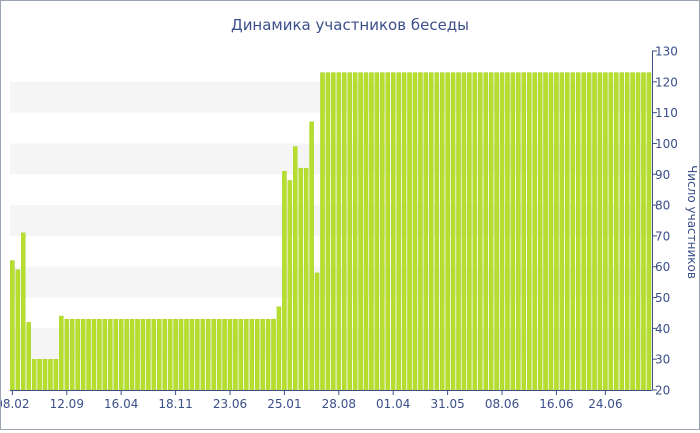  Describe the element at coordinates (666, 144) in the screenshot. I see `y-tick-label: 100` at that location.